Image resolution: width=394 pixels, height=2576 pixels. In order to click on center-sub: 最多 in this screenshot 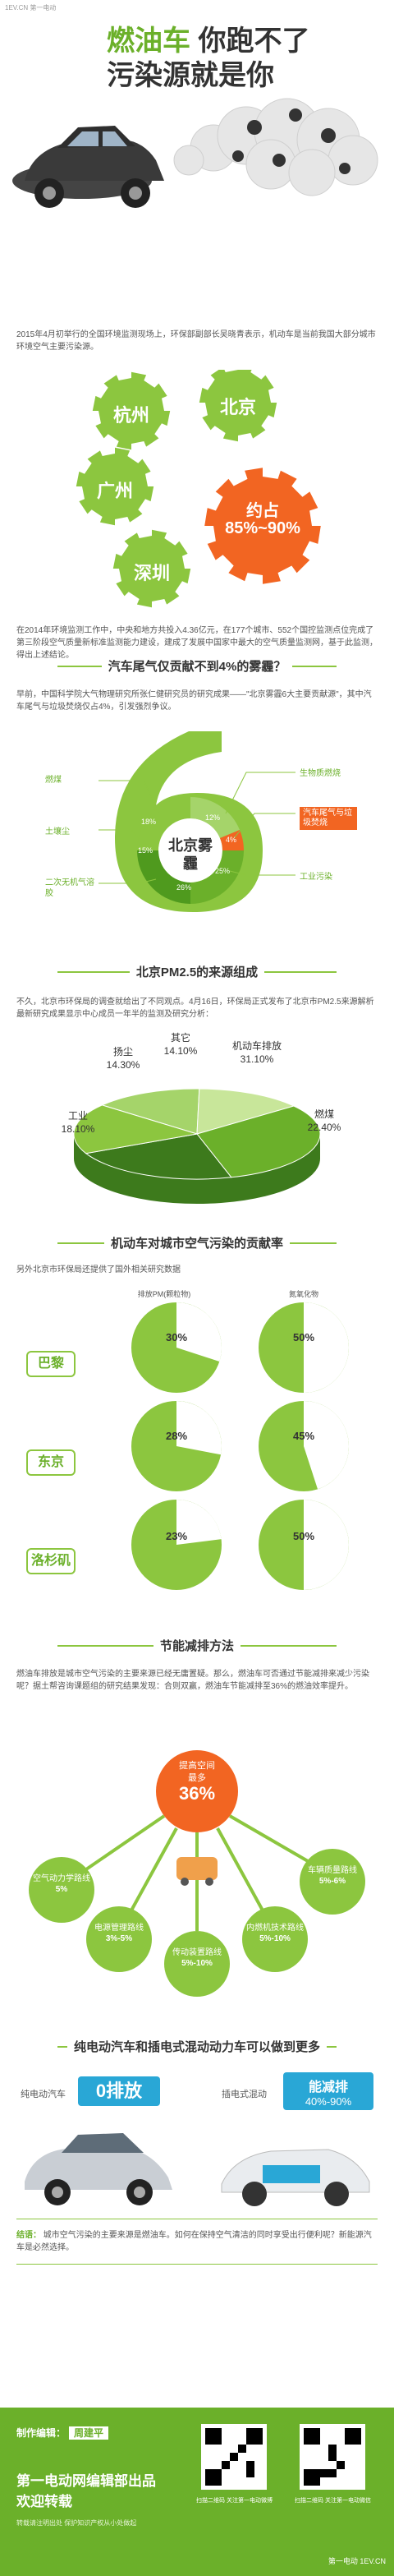, I will do `click(197, 1778)`.